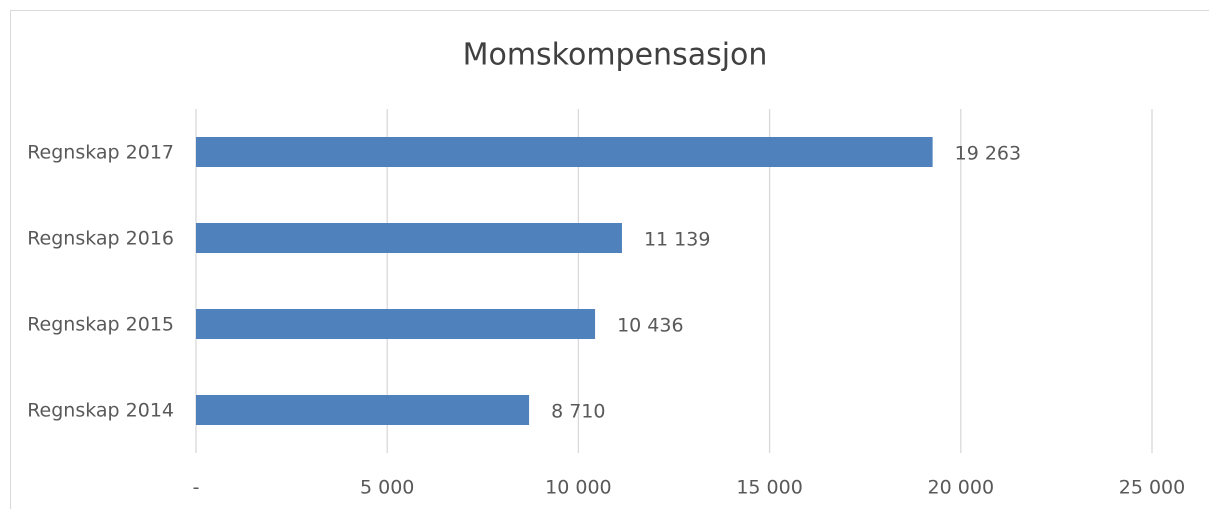 Image resolution: width=1209 pixels, height=509 pixels. I want to click on x-tick-label: 15 000, so click(769, 488).